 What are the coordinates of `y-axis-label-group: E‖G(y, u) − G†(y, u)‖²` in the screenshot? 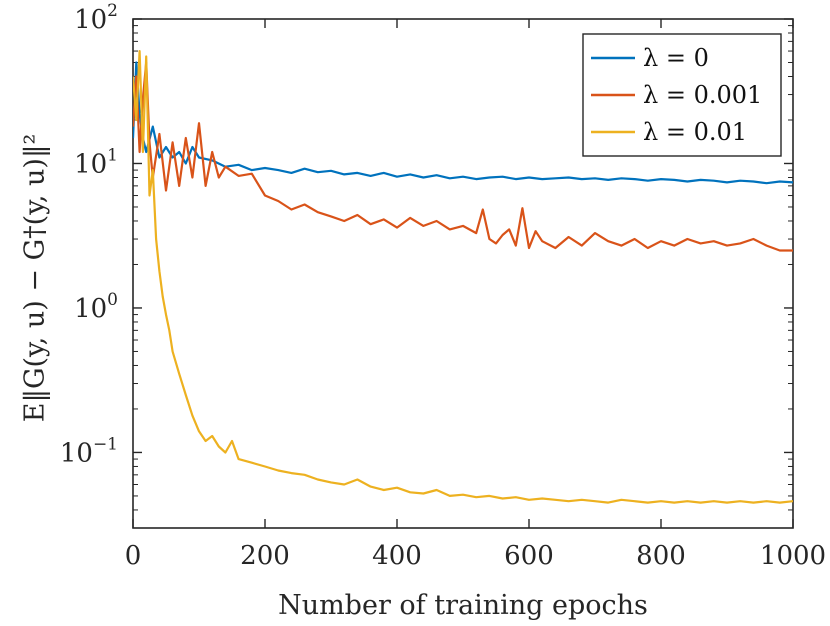 It's located at (35, 278).